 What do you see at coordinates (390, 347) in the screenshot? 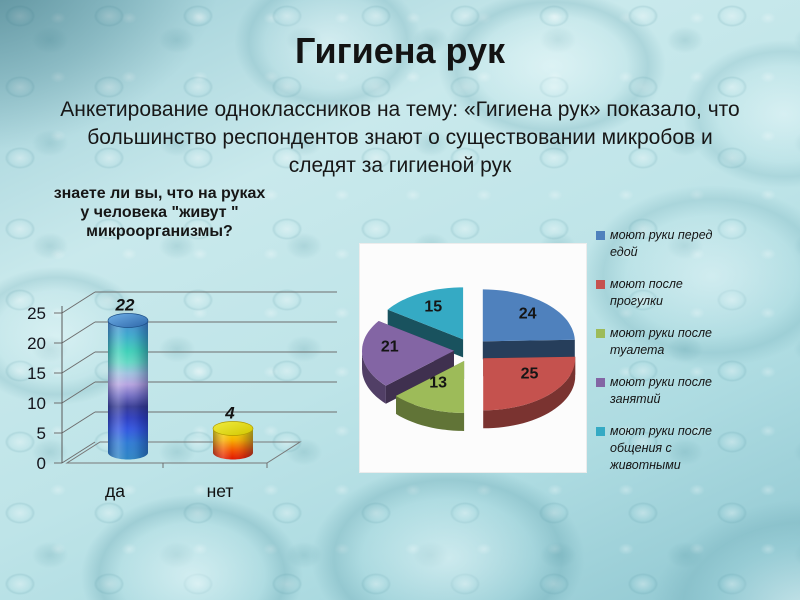
I see `pie-value-label: 21` at bounding box center [390, 347].